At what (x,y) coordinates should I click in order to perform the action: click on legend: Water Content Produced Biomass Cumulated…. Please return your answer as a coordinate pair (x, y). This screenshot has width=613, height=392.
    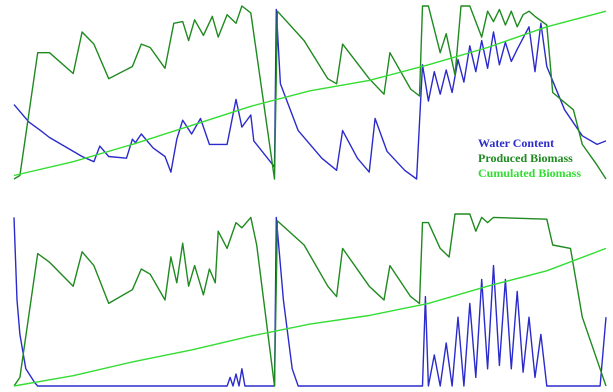
    Looking at the image, I should click on (543, 158).